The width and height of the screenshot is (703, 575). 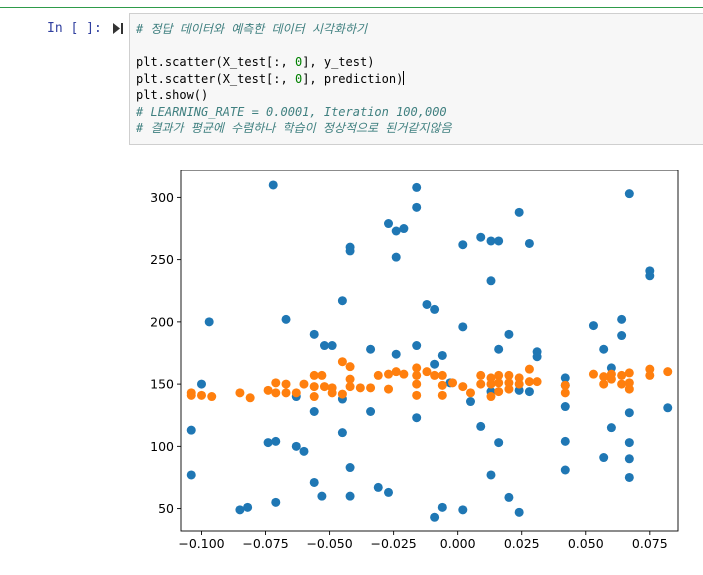 I want to click on code-line: # 정답 데이터와 예측한 데이터 시각화하기, so click(x=294, y=29).